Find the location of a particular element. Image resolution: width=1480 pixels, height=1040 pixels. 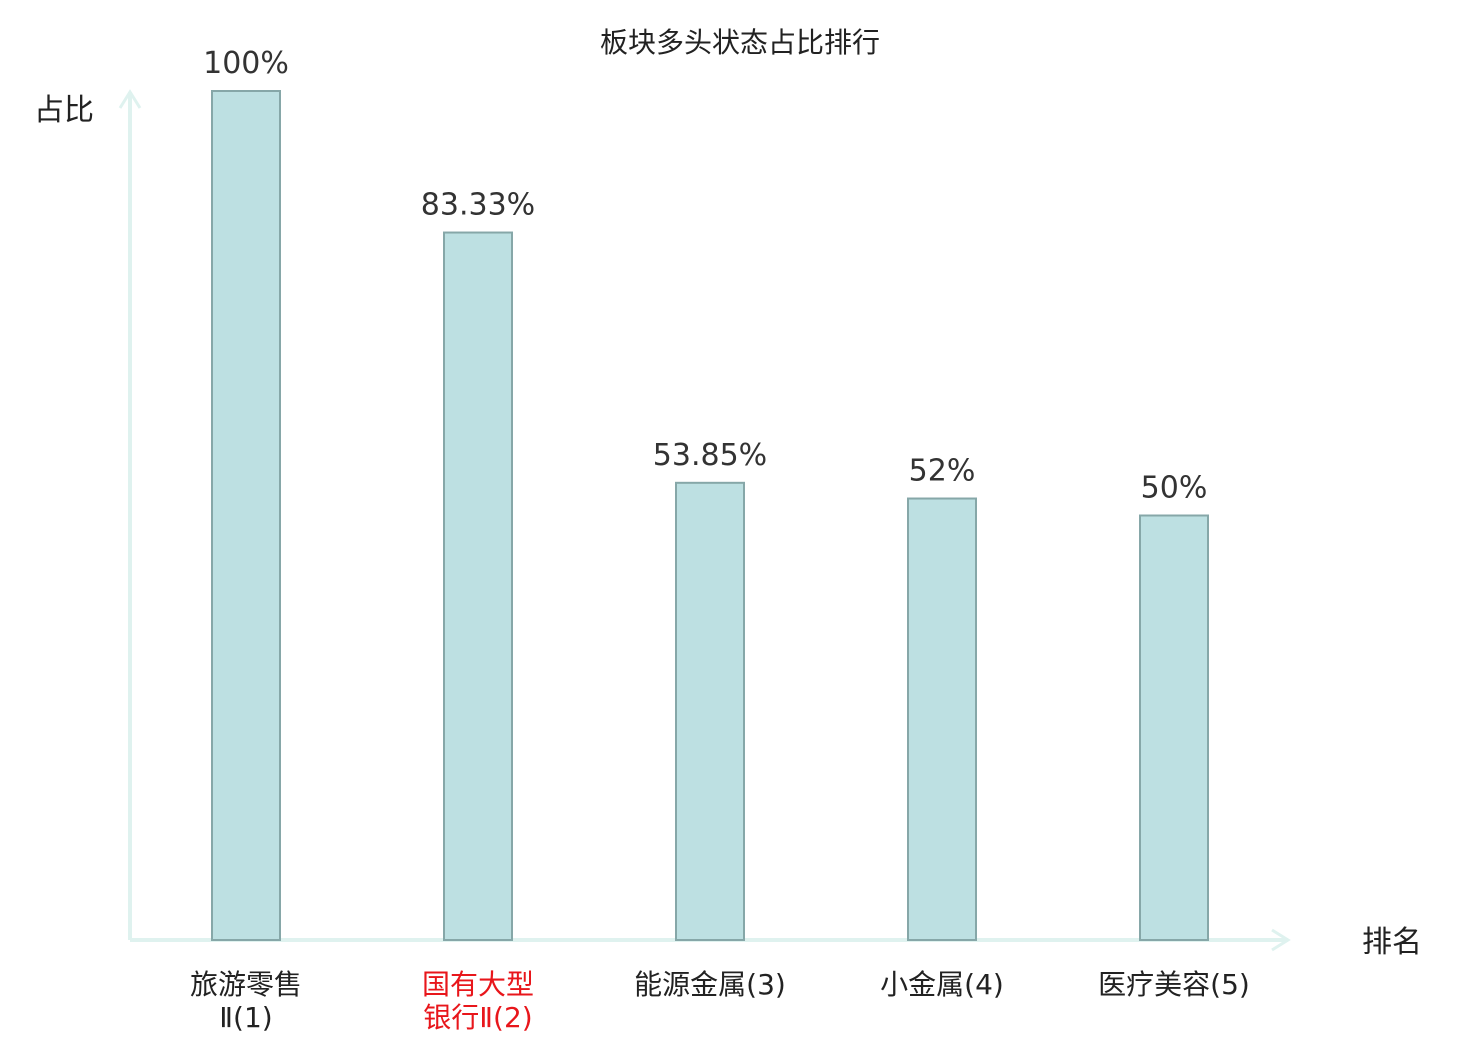

x-axis-label: 排名 is located at coordinates (1392, 942).